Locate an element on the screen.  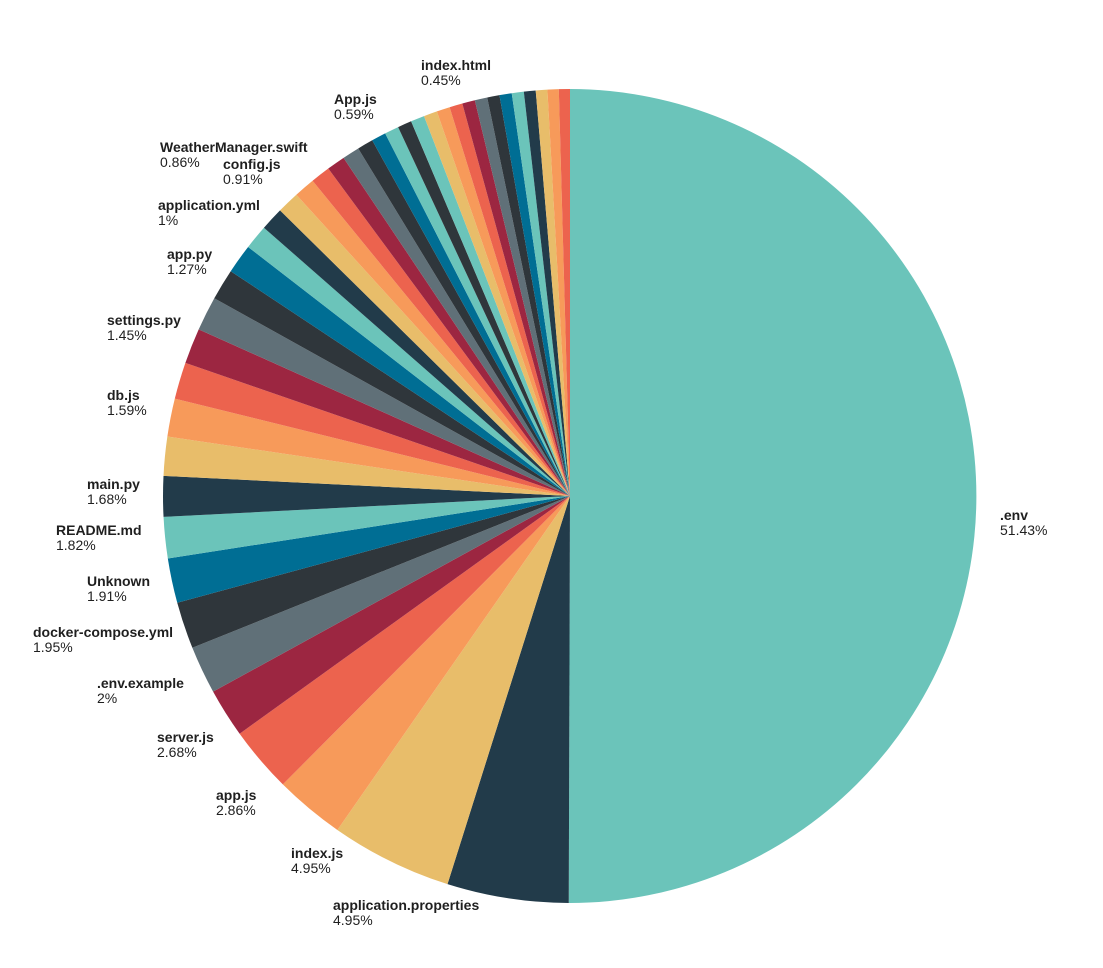
slice-label-name: index.html is located at coordinates (456, 65).